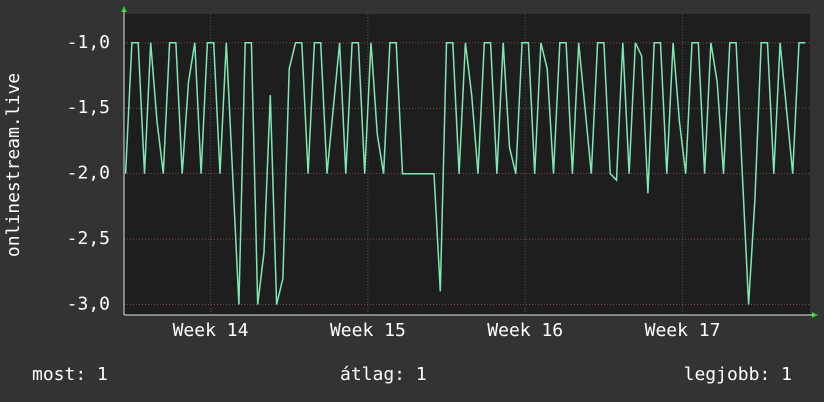  What do you see at coordinates (383, 374) in the screenshot?
I see `footer-average: átlag: 1` at bounding box center [383, 374].